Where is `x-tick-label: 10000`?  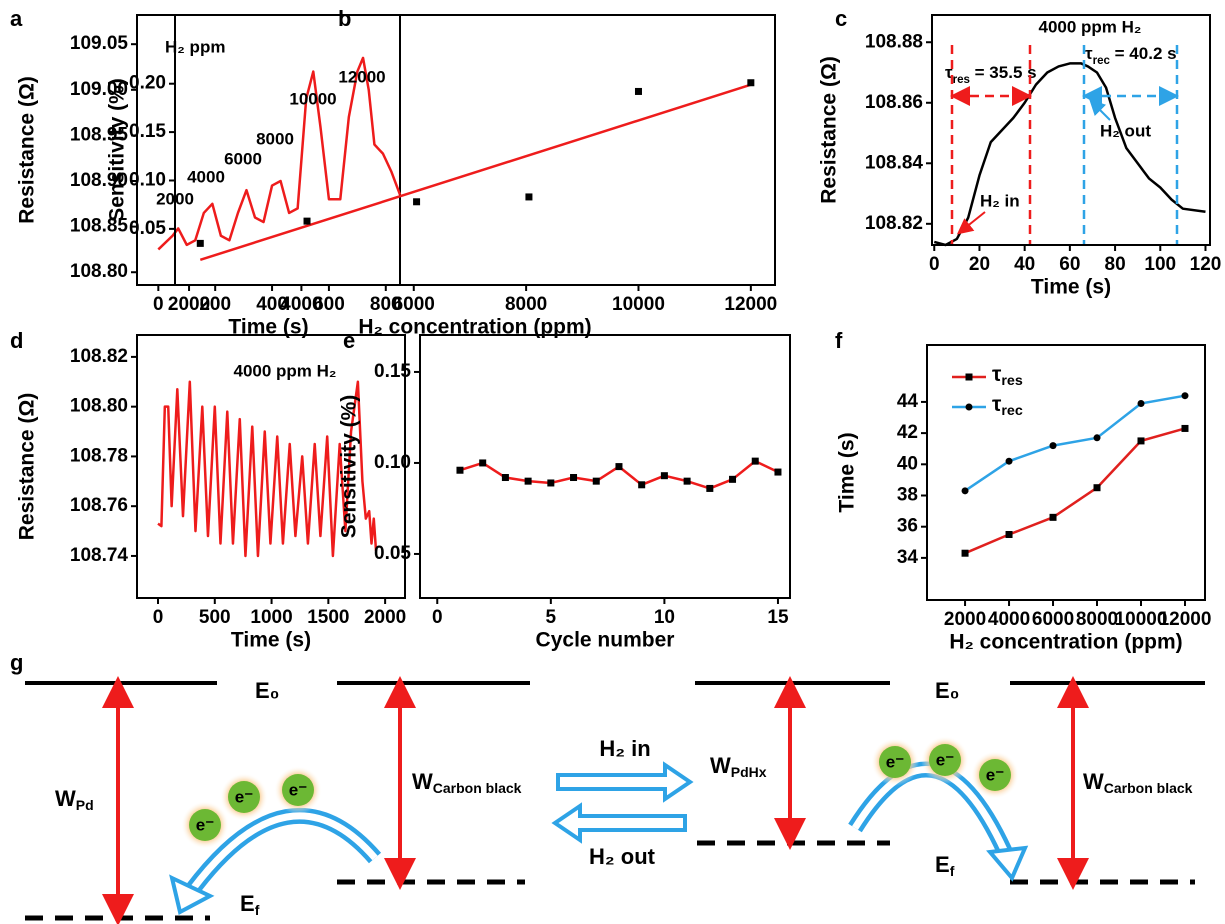 x-tick-label: 10000 is located at coordinates (638, 304).